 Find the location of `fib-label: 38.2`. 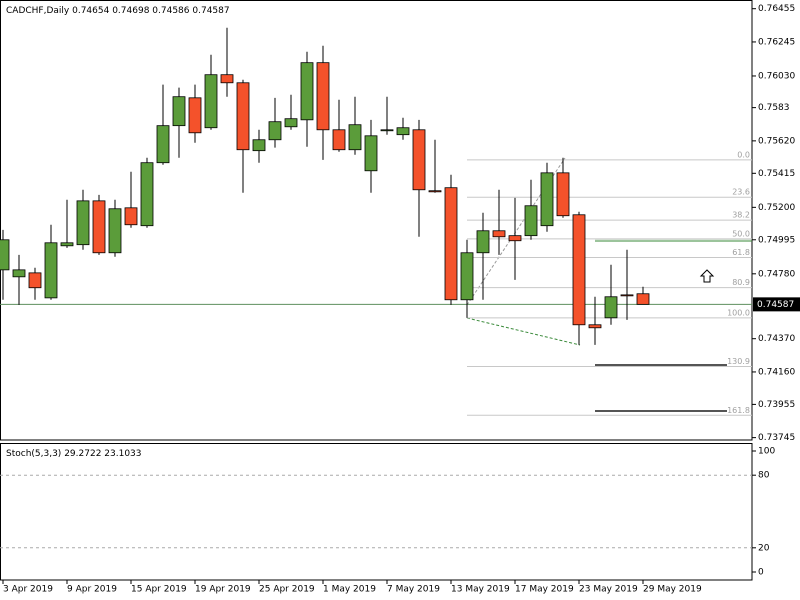

fib-label: 38.2 is located at coordinates (741, 215).